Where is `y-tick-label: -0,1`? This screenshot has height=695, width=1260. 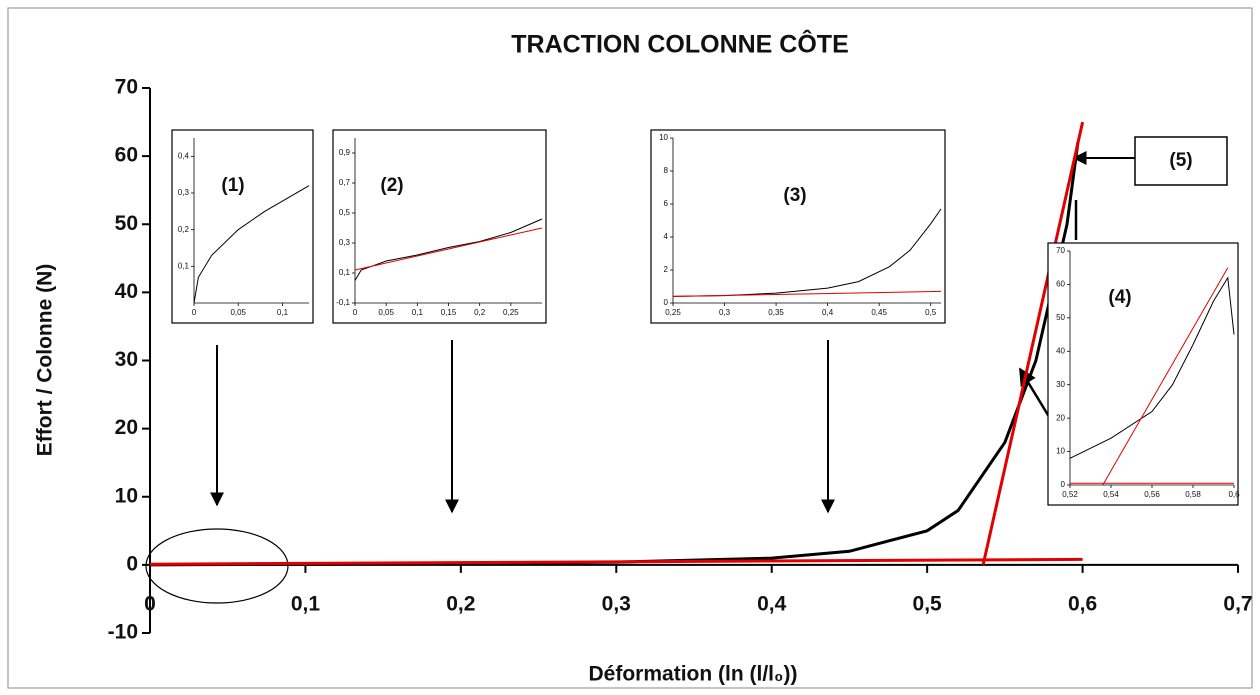
y-tick-label: -0,1 is located at coordinates (343, 302).